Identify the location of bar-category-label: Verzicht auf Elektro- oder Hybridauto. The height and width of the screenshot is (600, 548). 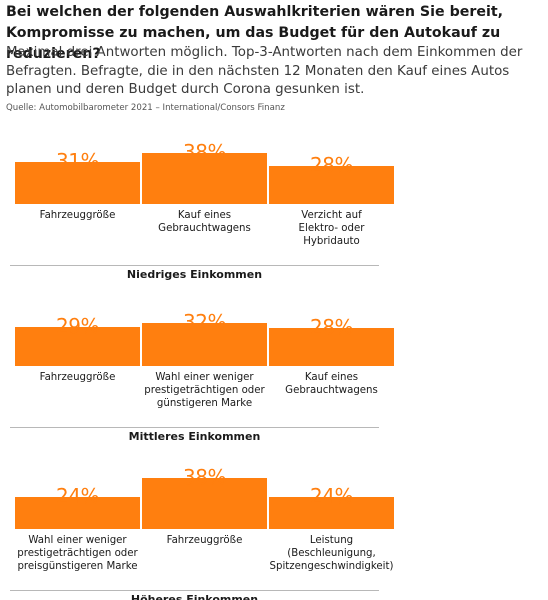
(331, 228).